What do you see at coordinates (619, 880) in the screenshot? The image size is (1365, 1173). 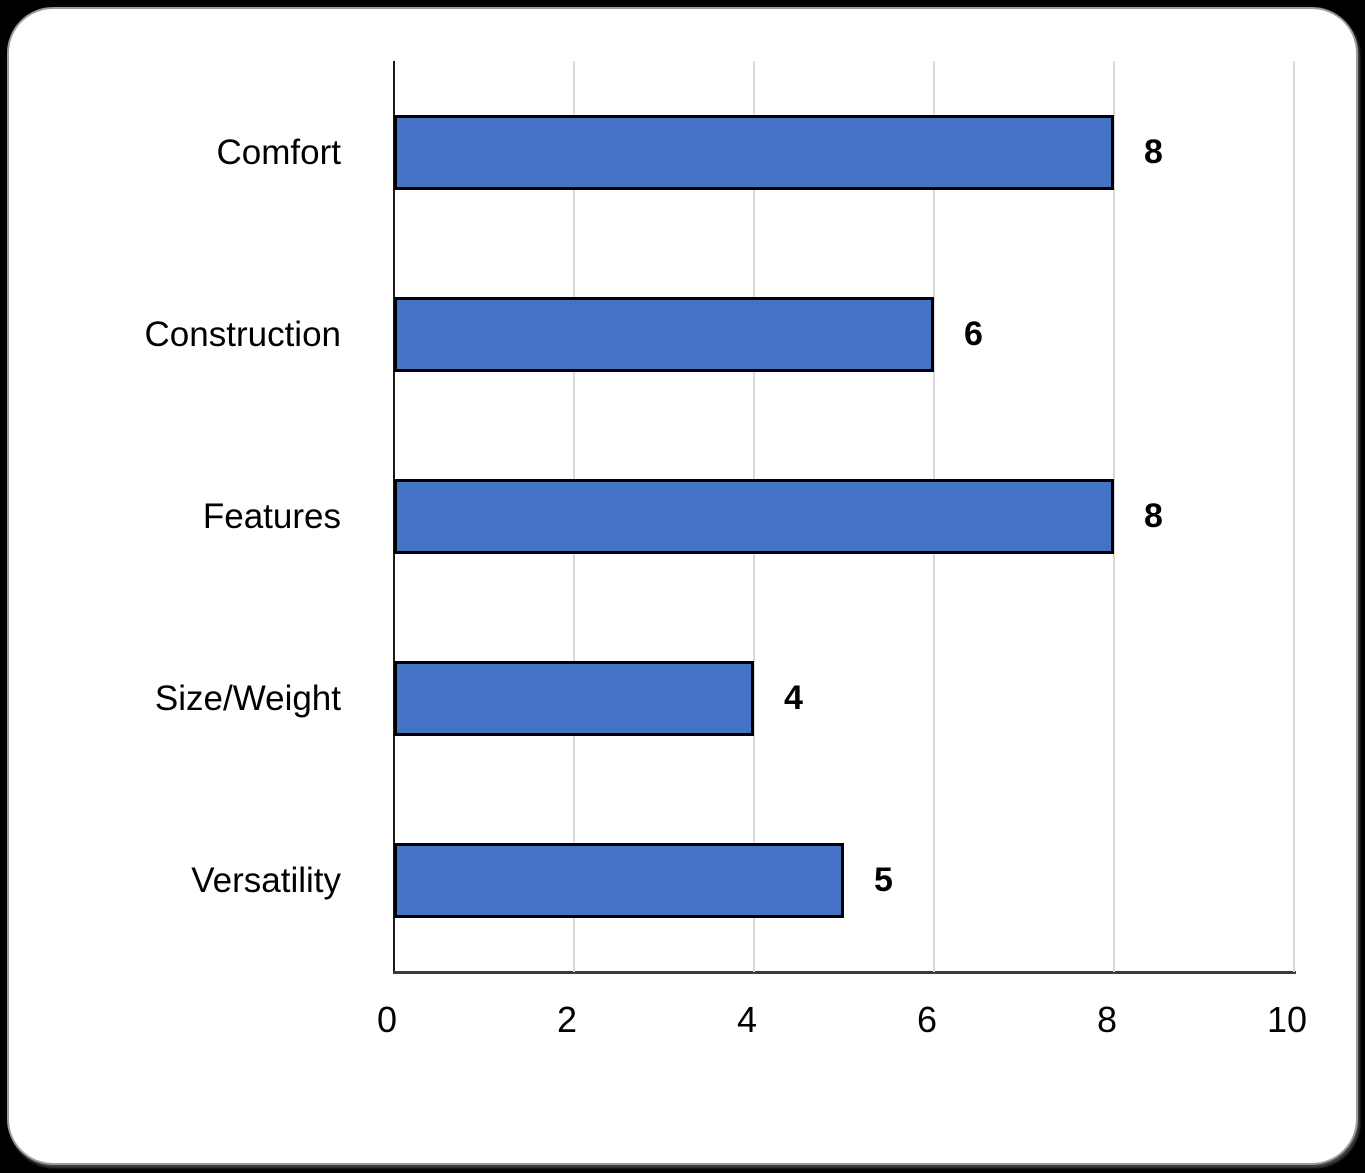 I see `bar-versatility` at bounding box center [619, 880].